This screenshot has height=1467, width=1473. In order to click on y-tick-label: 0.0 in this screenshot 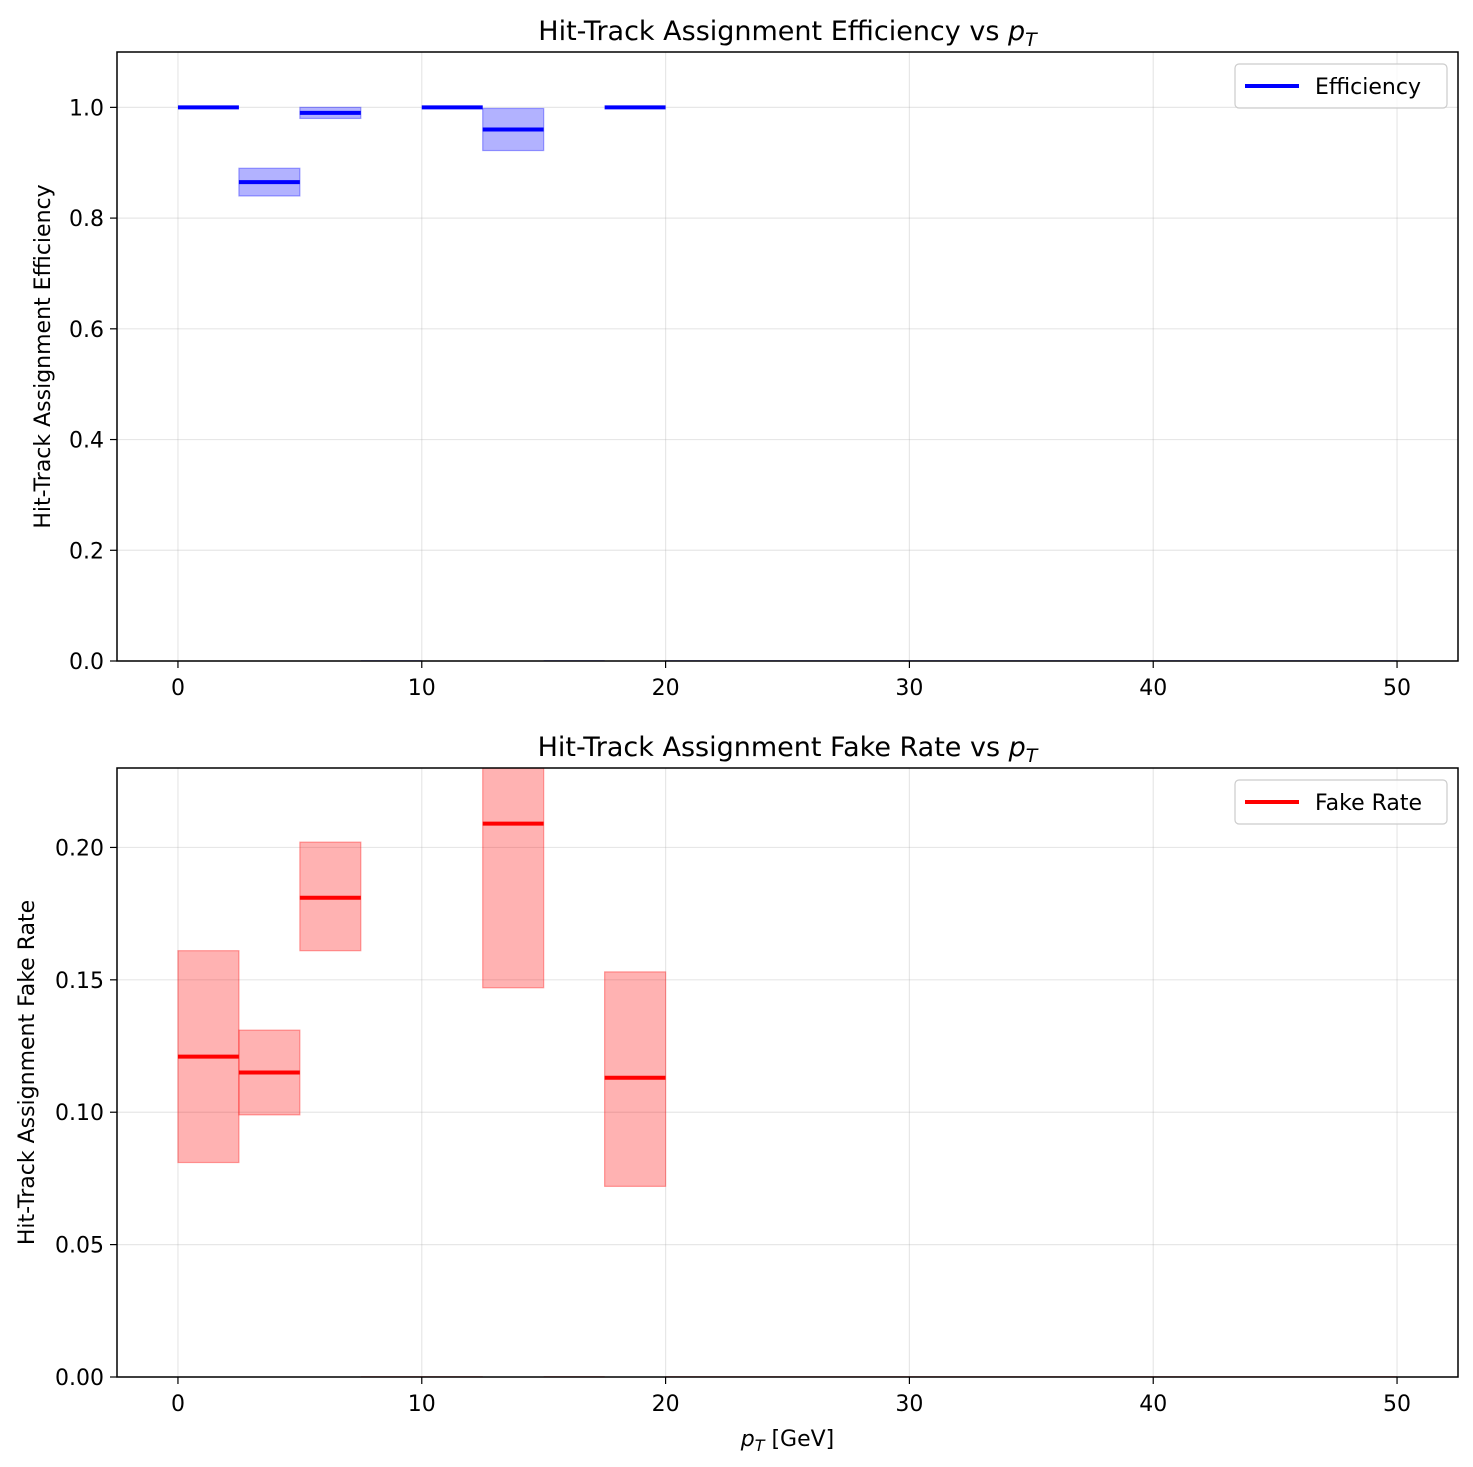, I will do `click(86, 662)`.